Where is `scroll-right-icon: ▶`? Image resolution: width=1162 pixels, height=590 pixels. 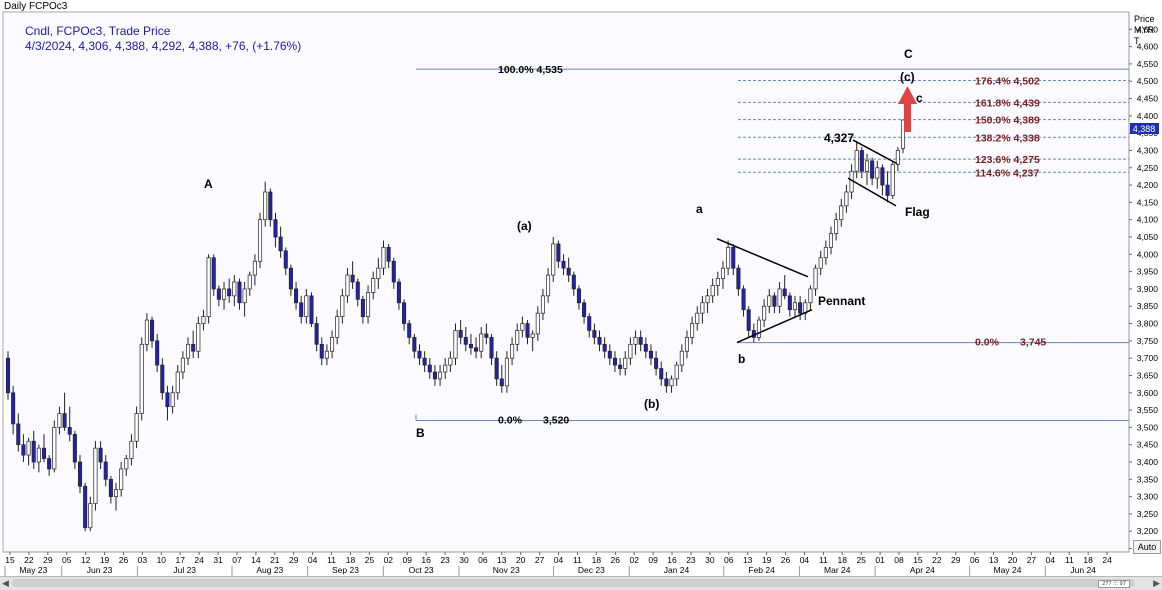 scroll-right-icon: ▶ is located at coordinates (1156, 583).